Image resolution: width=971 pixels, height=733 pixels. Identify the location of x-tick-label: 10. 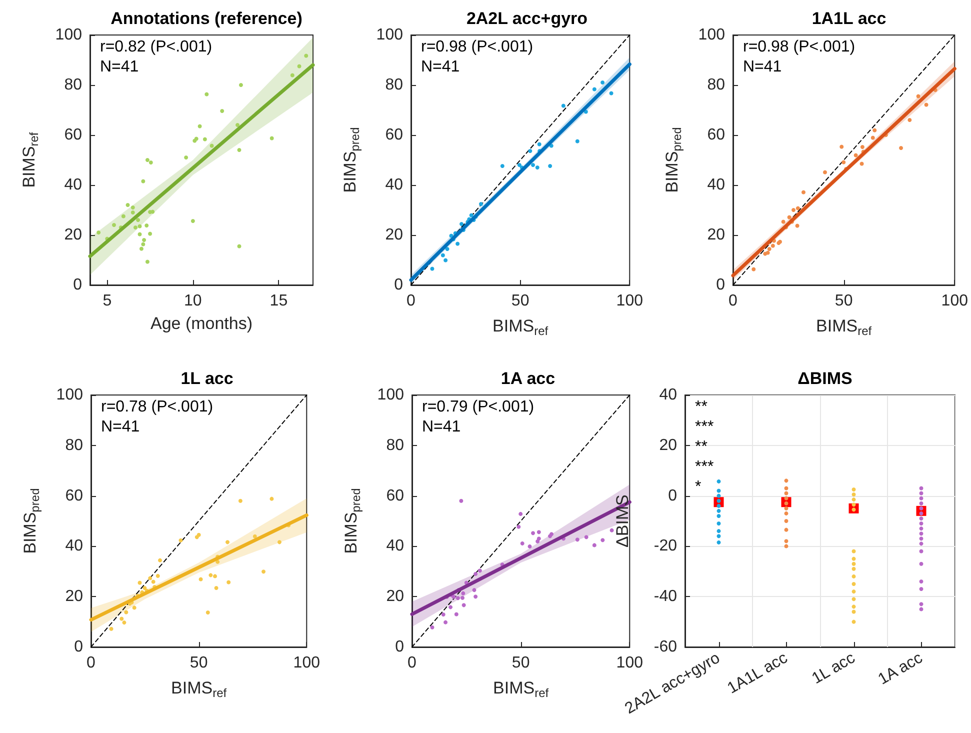
(193, 301).